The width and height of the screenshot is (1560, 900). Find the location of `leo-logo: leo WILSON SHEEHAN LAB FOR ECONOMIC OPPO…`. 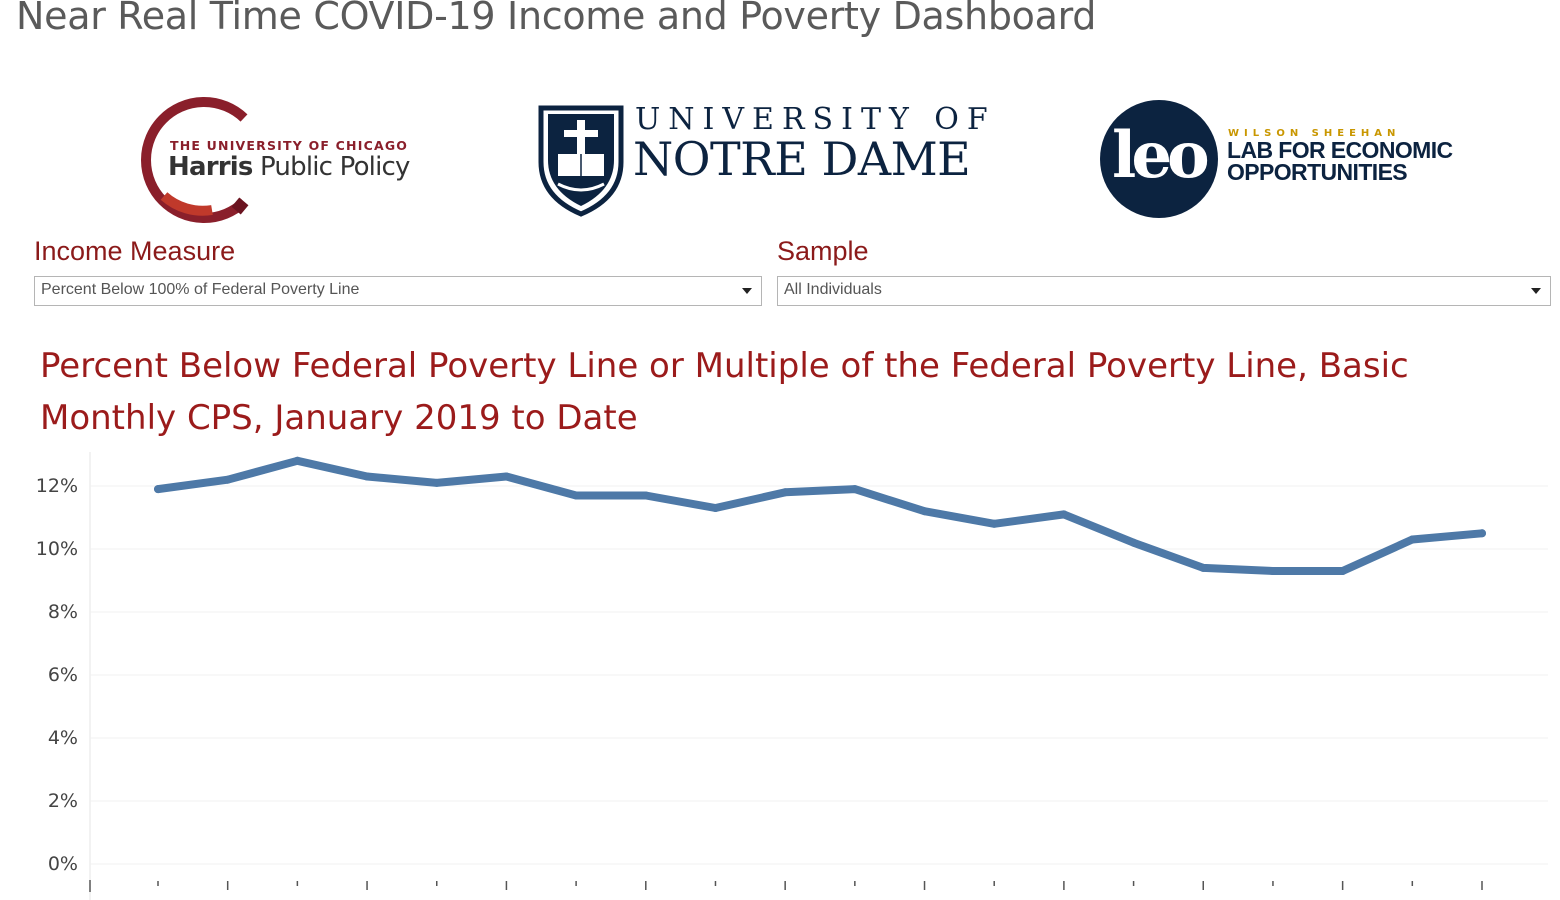

leo-logo: leo WILSON SHEEHAN LAB FOR ECONOMIC OPPO… is located at coordinates (1280, 160).